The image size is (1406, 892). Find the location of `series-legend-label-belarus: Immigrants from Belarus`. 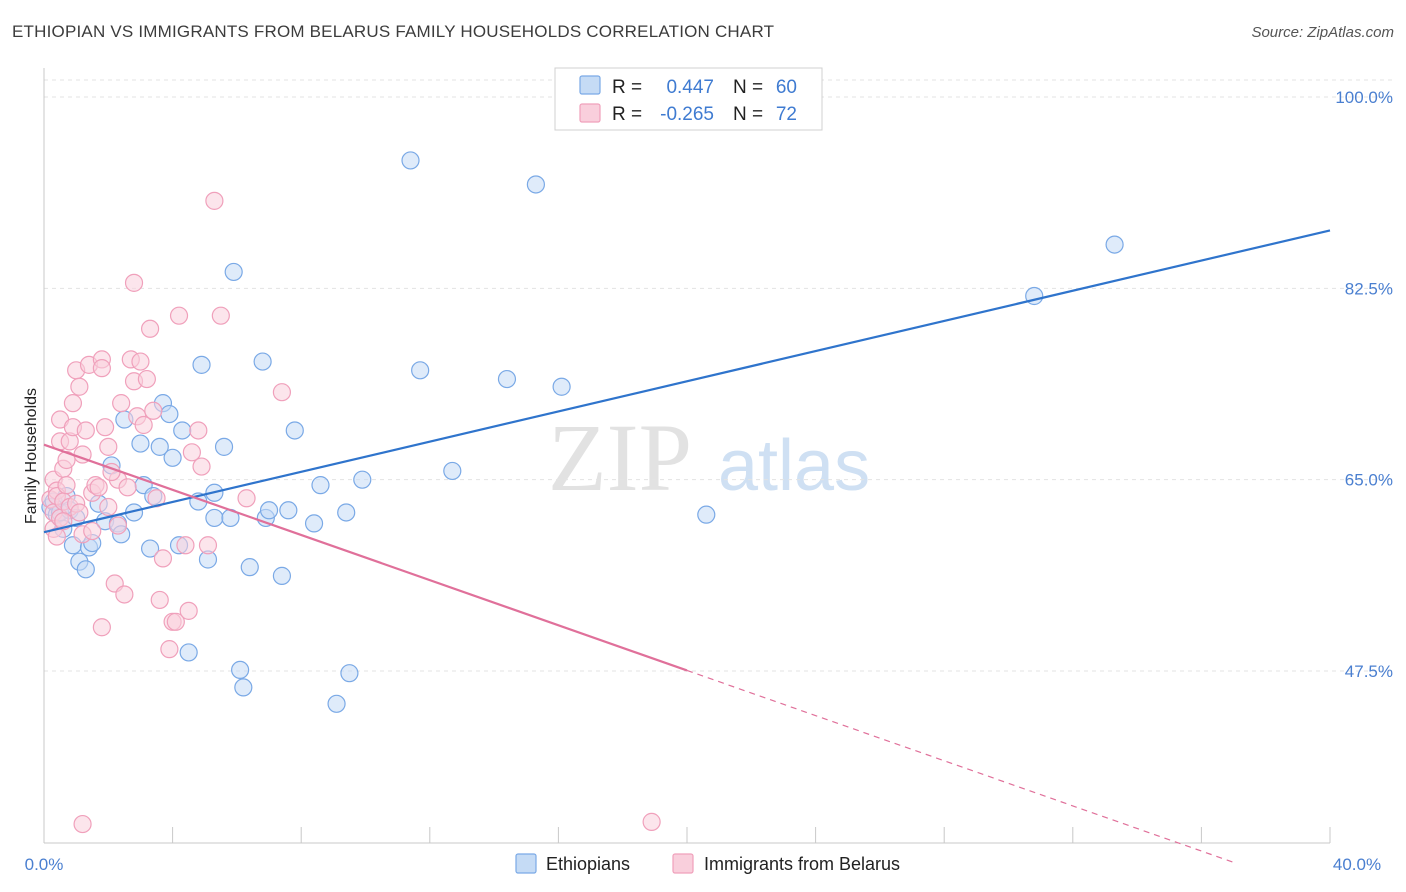

series-legend-label-belarus: Immigrants from Belarus is located at coordinates (802, 864).